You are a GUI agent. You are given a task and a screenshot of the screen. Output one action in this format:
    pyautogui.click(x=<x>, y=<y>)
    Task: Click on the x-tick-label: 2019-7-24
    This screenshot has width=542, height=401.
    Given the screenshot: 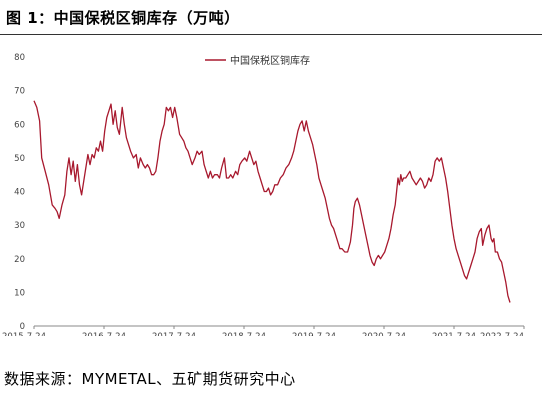 What is the action you would take?
    pyautogui.click(x=314, y=334)
    